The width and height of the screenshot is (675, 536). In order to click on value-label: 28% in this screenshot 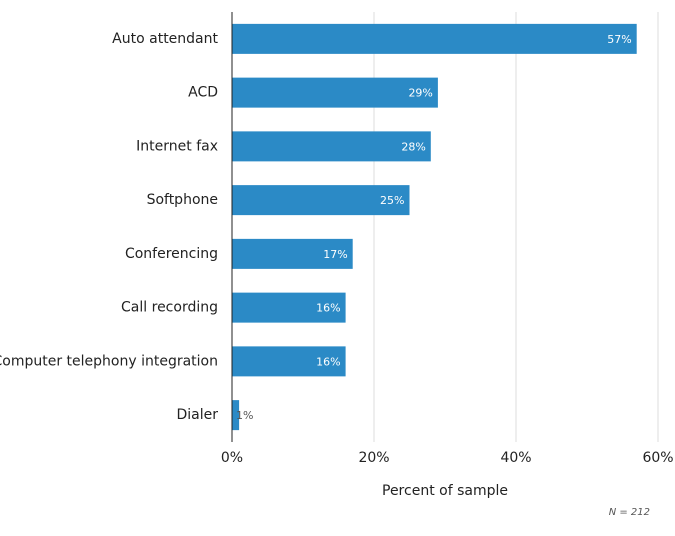, I will do `click(413, 146)`.